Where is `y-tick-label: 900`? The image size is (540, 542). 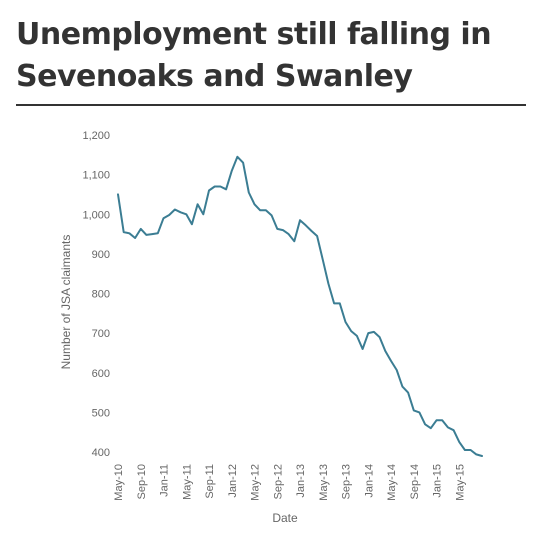
y-tick-label: 900 is located at coordinates (101, 255).